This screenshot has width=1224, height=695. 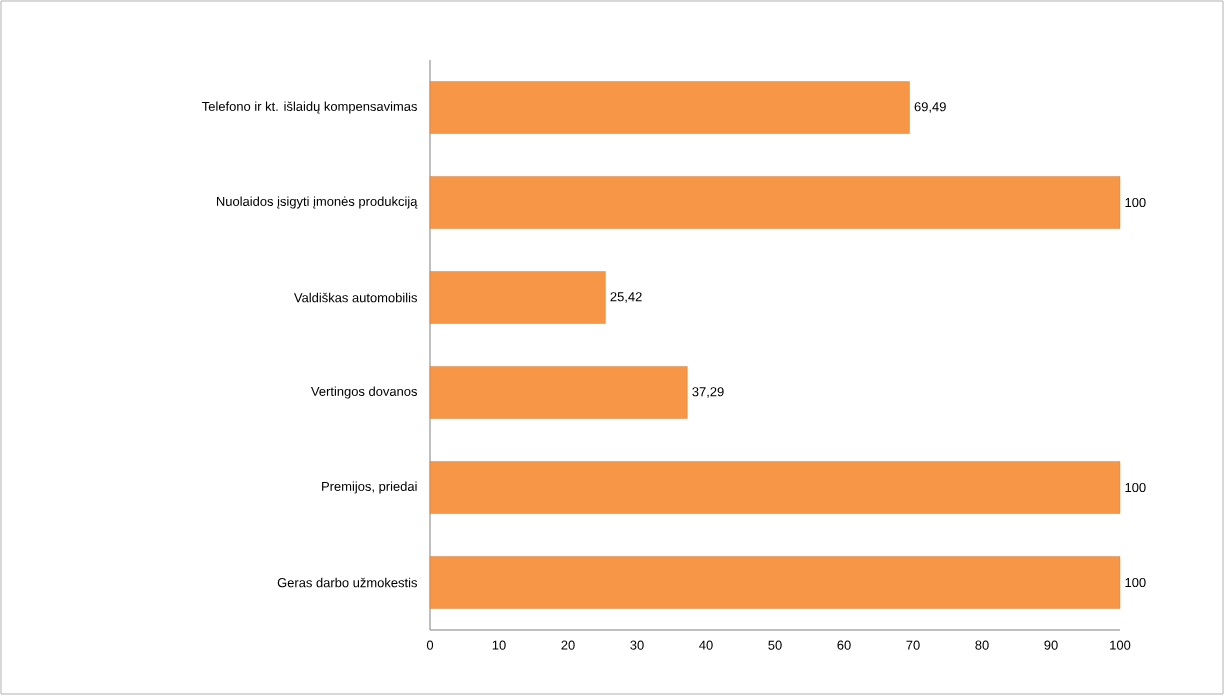 I want to click on x-tick-label: 80, so click(x=982, y=645).